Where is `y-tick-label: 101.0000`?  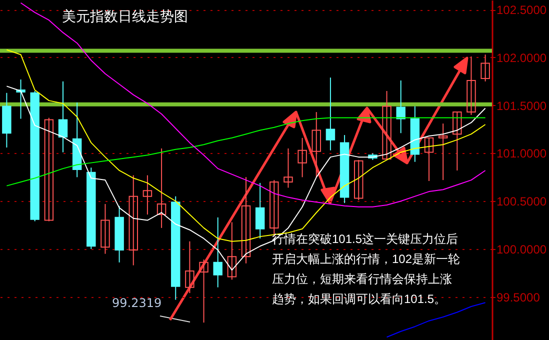 y-tick-label: 101.0000 is located at coordinates (521, 153).